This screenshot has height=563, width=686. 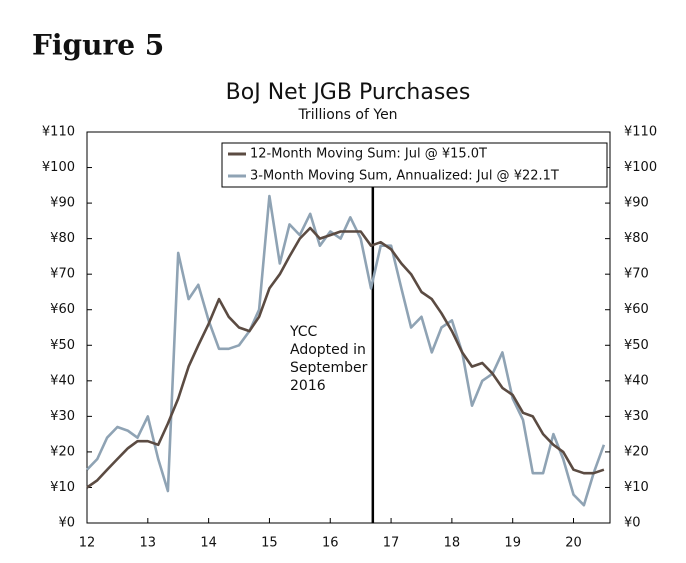 I want to click on x-tick-label: 19, so click(x=512, y=543).